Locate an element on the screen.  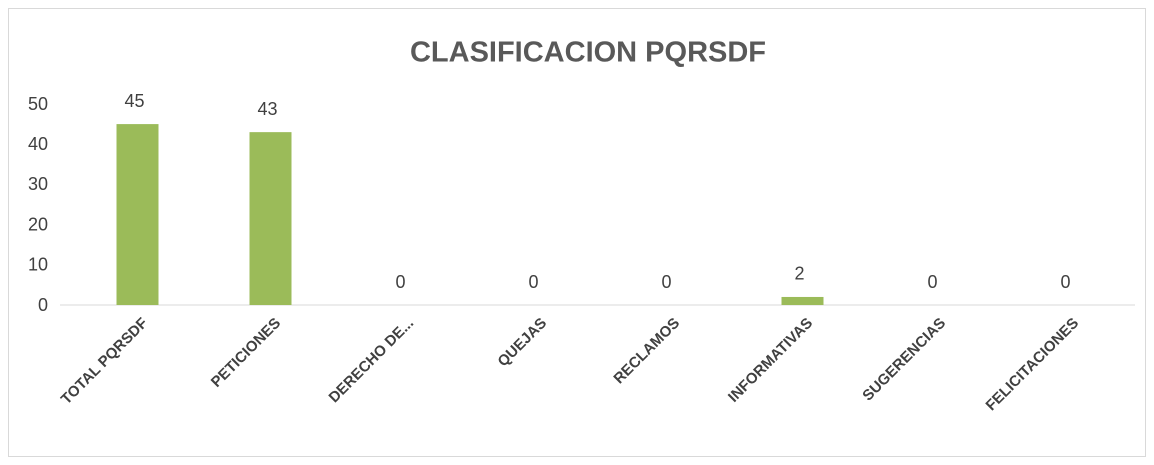
y-tick-label: 10 is located at coordinates (38, 265).